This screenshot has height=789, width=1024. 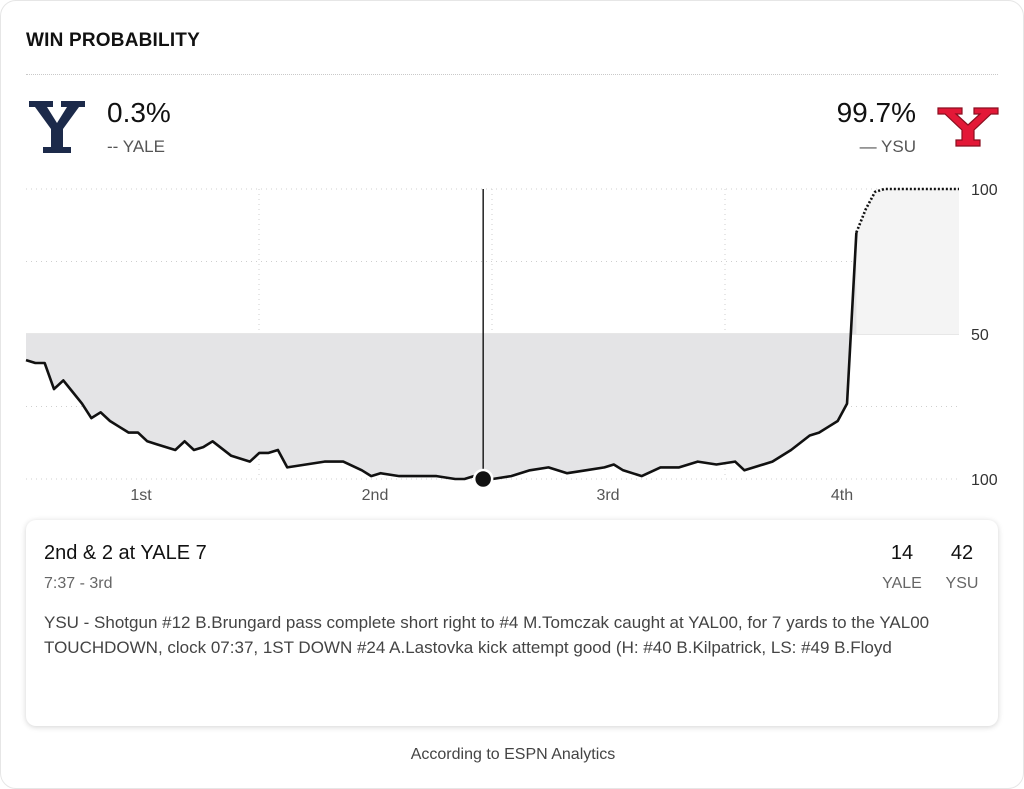 I want to click on header-divider, so click(x=512, y=74).